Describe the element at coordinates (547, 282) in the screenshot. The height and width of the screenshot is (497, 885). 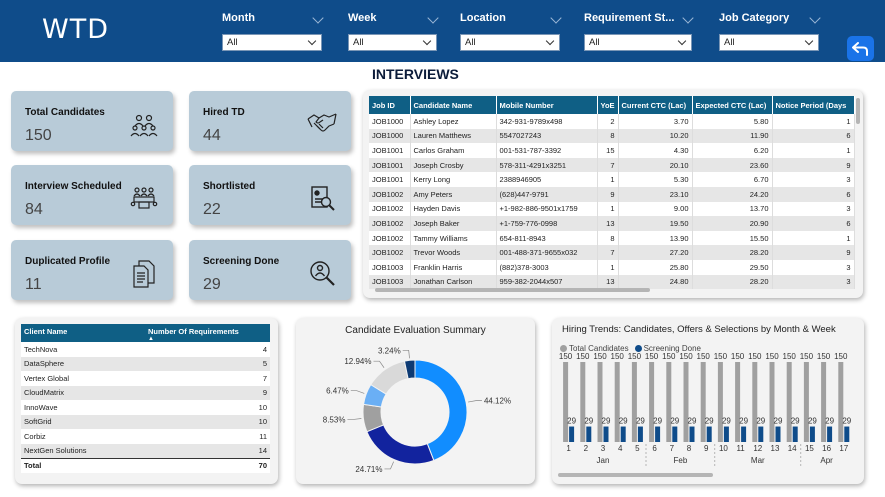
I see `table-cell: 959-382-2044x507` at that location.